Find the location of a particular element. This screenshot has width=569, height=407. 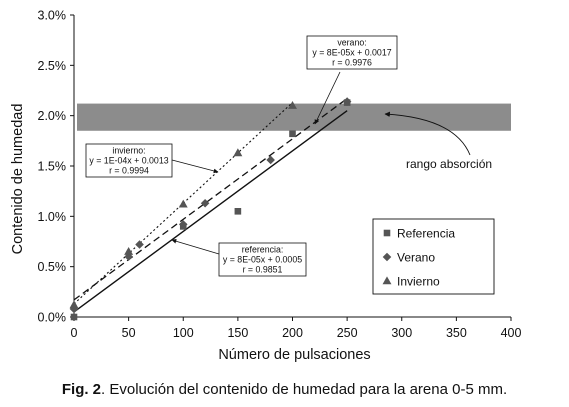

x-tick-label: 200 is located at coordinates (292, 333).